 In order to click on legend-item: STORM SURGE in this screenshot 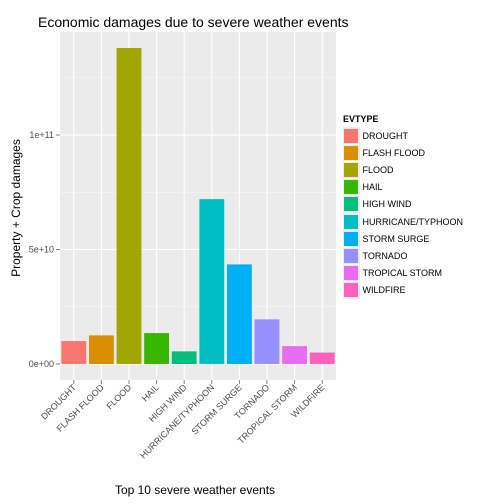, I will do `click(403, 238)`.